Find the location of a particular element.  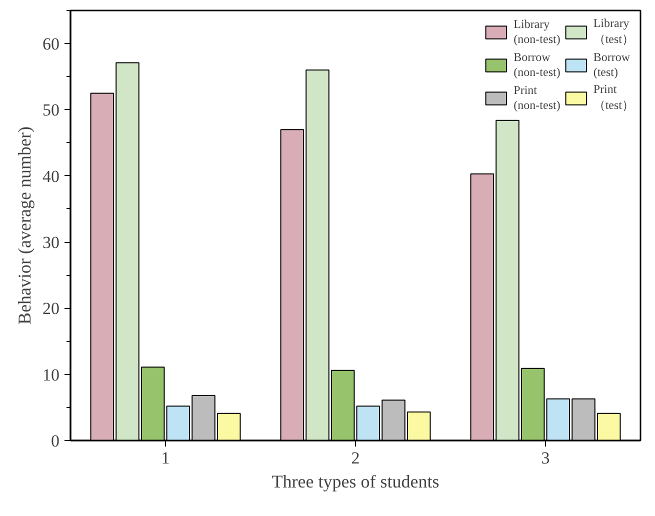

x-tick-label: 2 is located at coordinates (355, 458).